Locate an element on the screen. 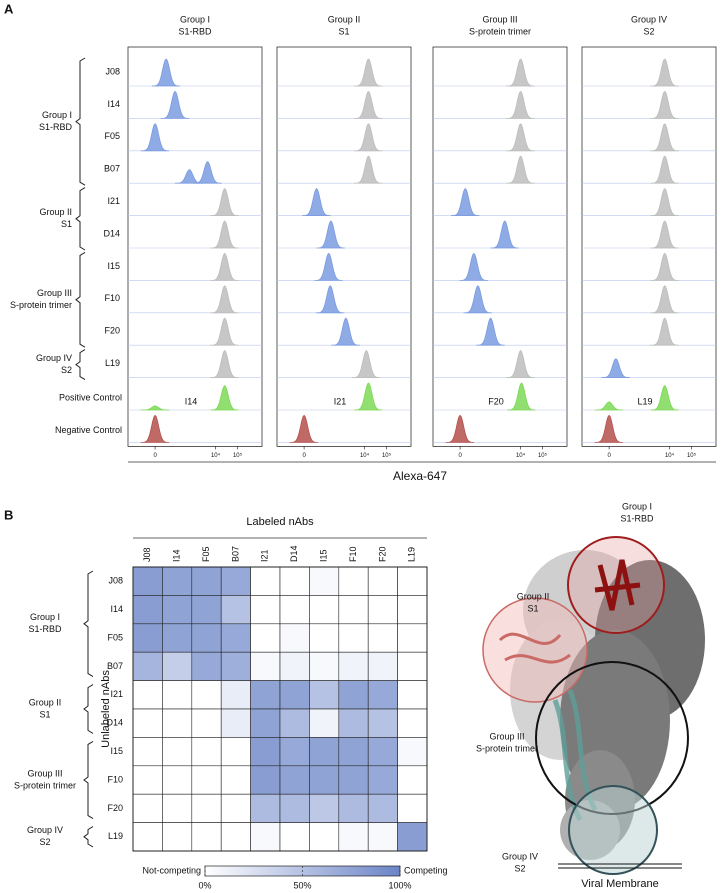 This screenshot has height=893, width=726. x-tick-label: 10⁴ is located at coordinates (365, 455).